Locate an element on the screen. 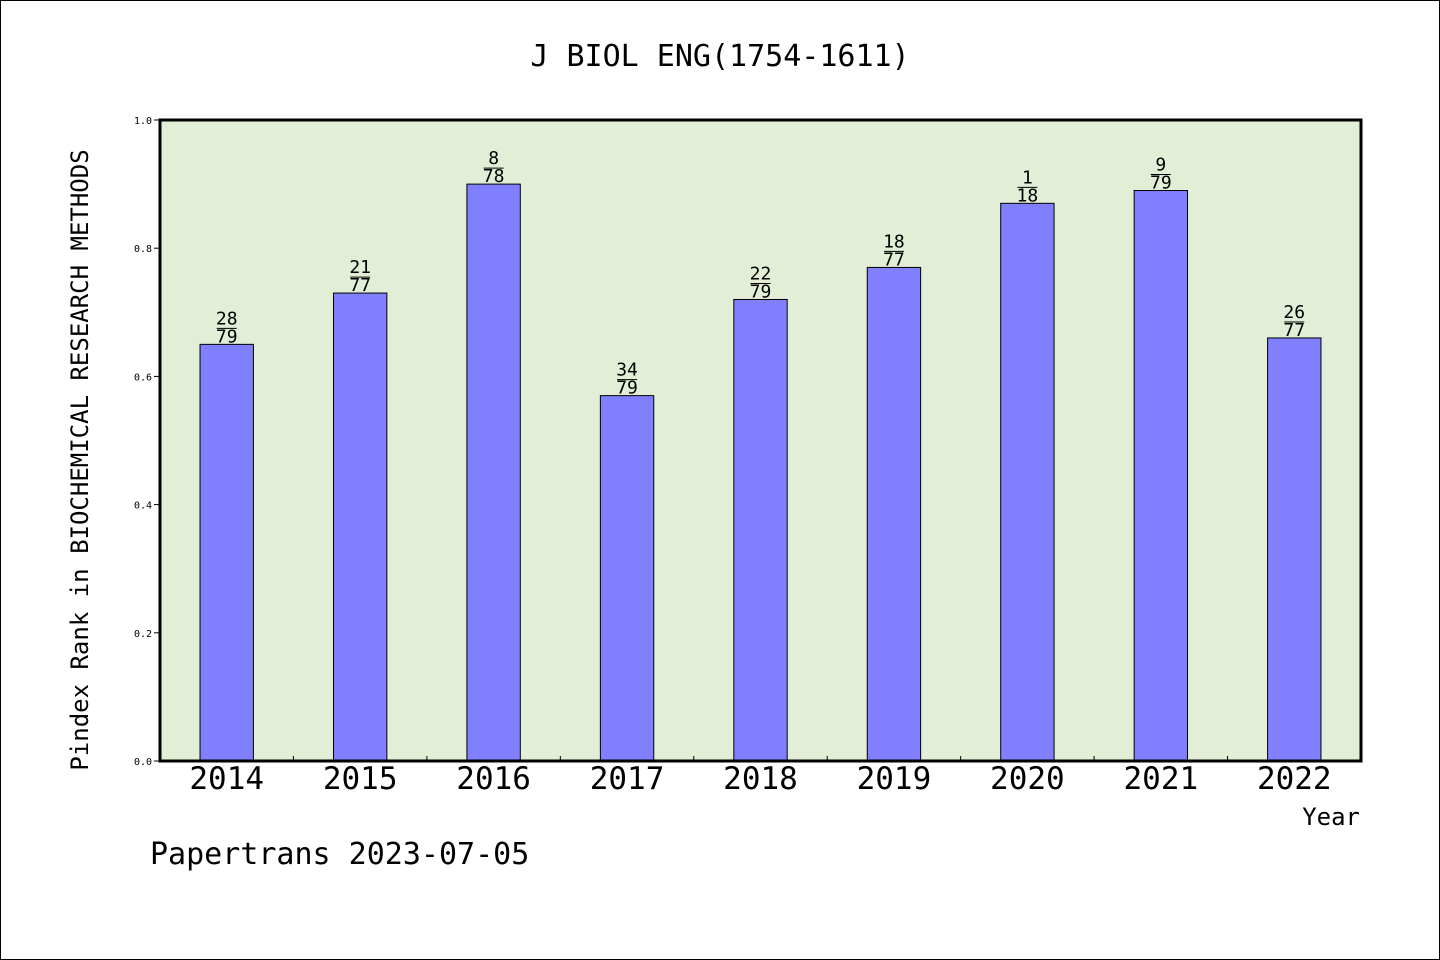  bar-2020 is located at coordinates (1027, 482).